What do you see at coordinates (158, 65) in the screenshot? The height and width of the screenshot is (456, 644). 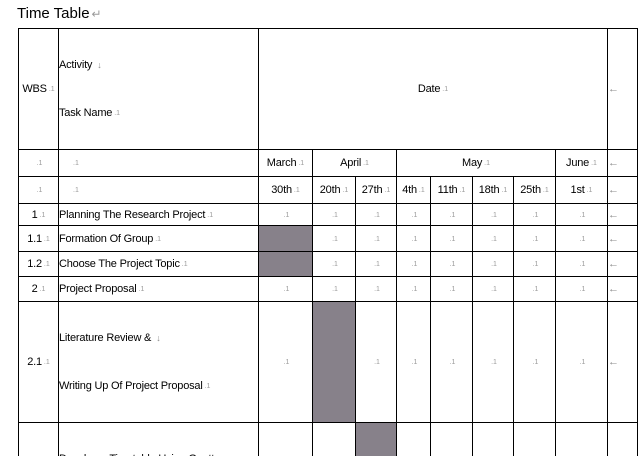 I see `activity-header-line1: Activity ↓` at bounding box center [158, 65].